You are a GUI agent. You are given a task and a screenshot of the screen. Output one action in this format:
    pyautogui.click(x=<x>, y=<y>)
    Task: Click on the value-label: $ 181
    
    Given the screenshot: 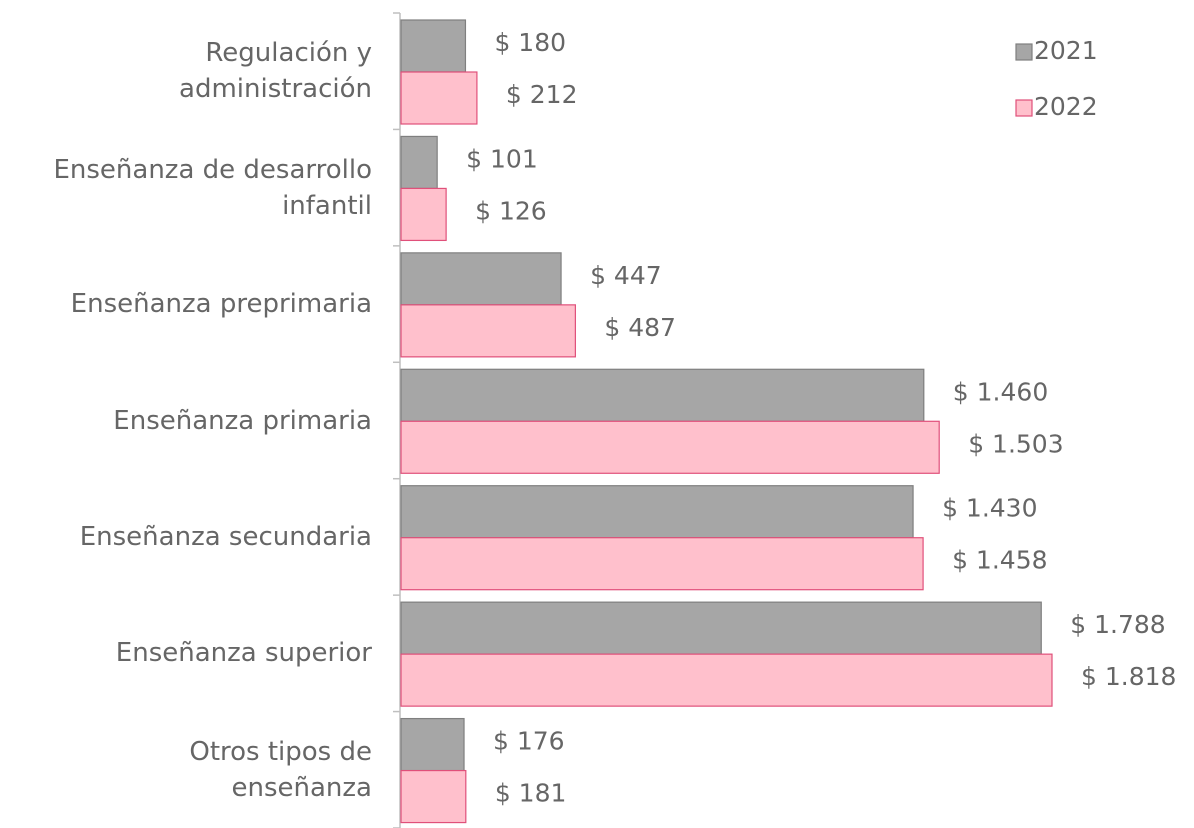 What is the action you would take?
    pyautogui.click(x=531, y=793)
    